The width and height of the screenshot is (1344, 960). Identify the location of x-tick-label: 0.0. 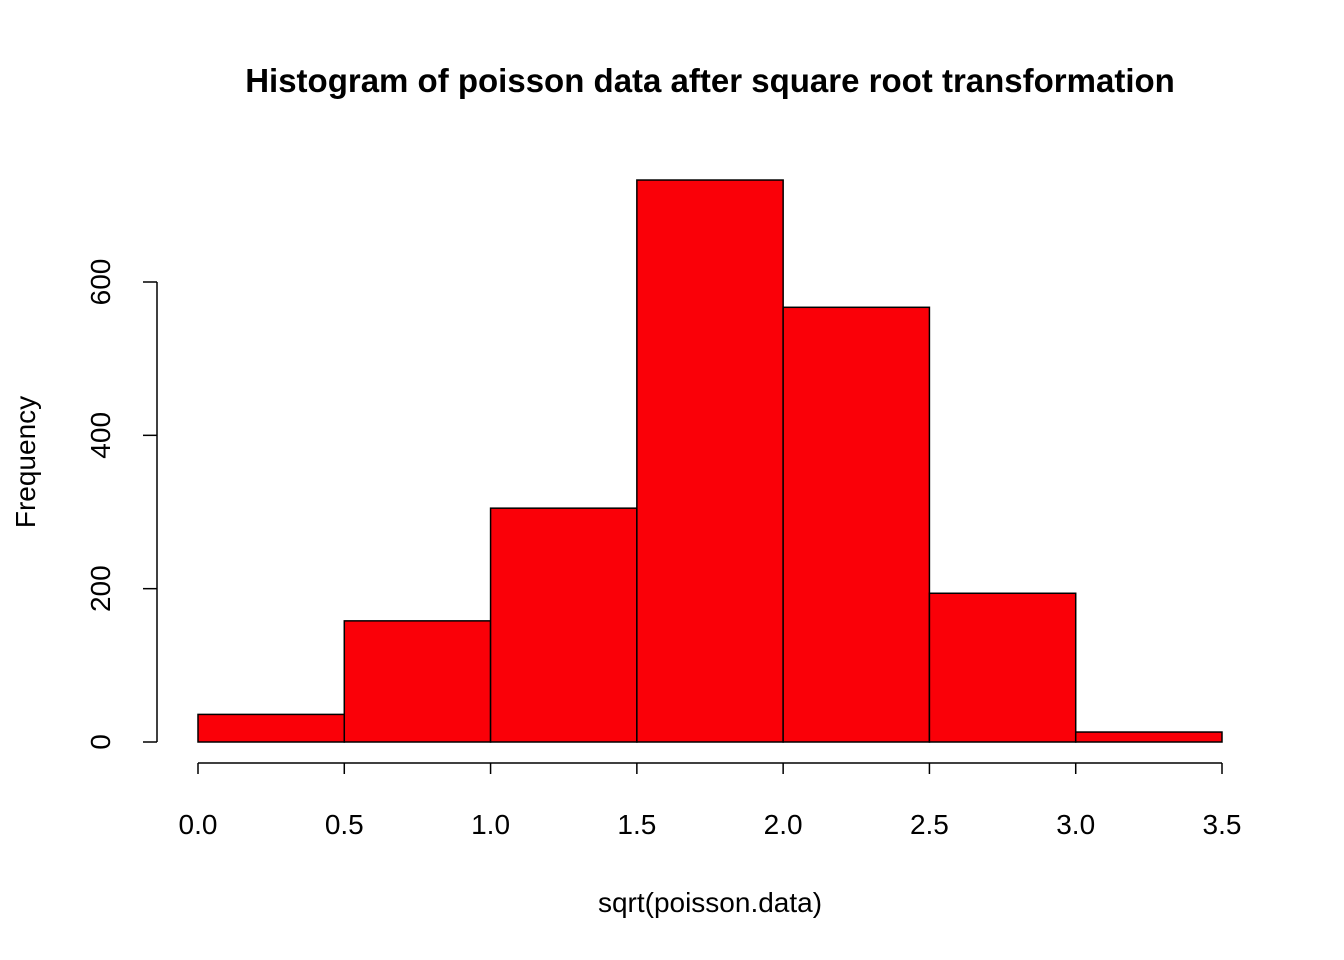
(198, 824).